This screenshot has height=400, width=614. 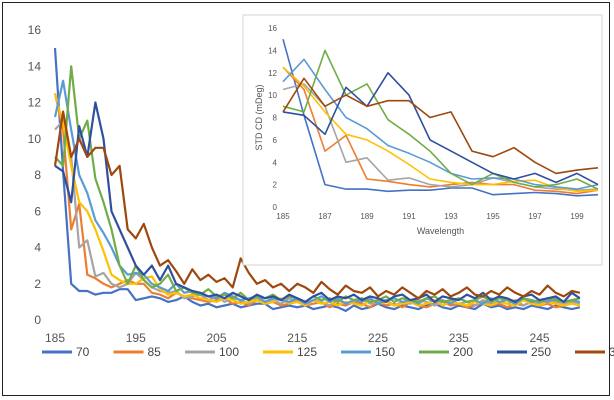 I want to click on y-tick-label: 16, so click(x=35, y=30).